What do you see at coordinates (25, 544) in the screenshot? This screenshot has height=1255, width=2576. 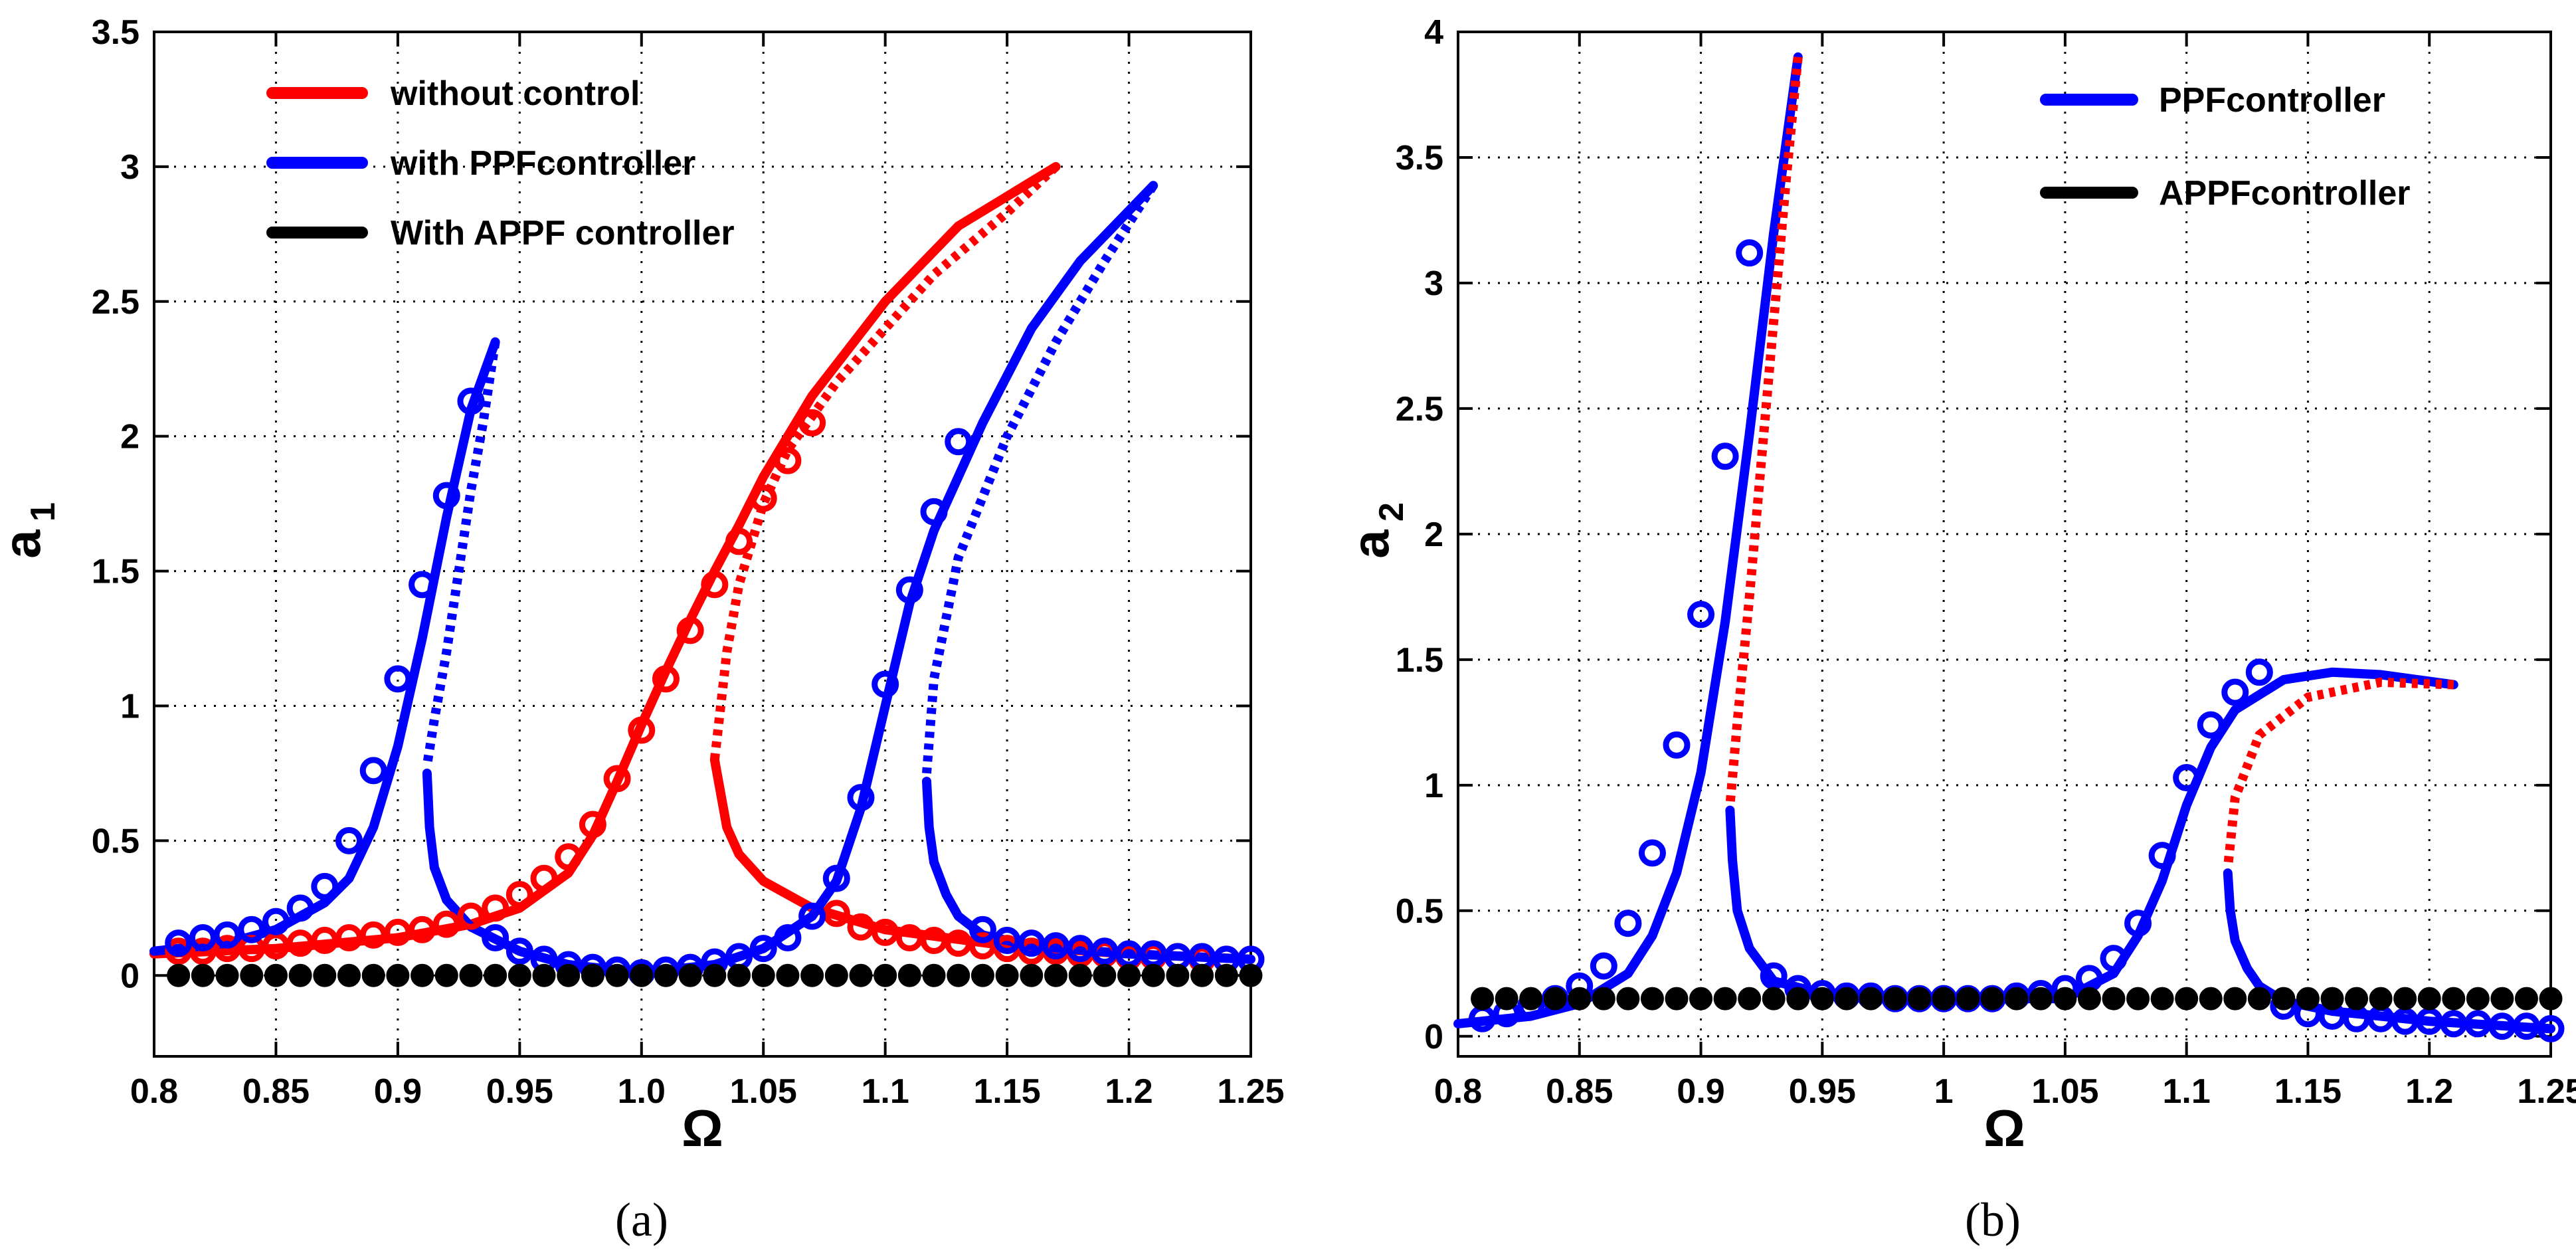 I see `y-axis-label: a` at bounding box center [25, 544].